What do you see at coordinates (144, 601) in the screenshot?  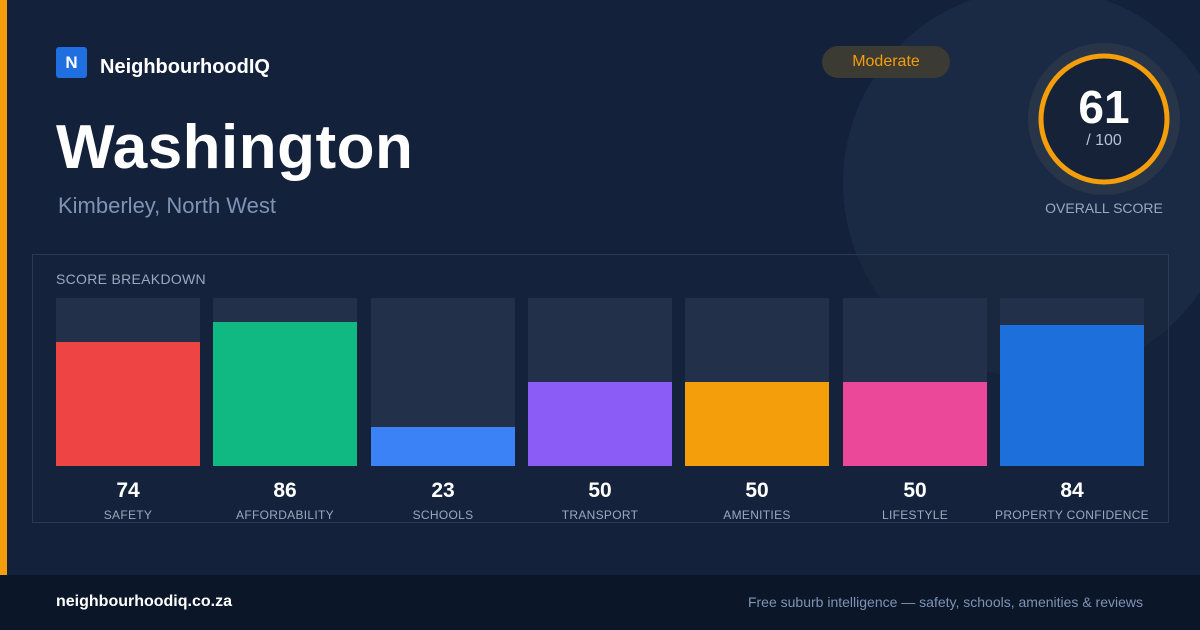 I see `footer-site-link: neighbourhoodiq.co.za` at bounding box center [144, 601].